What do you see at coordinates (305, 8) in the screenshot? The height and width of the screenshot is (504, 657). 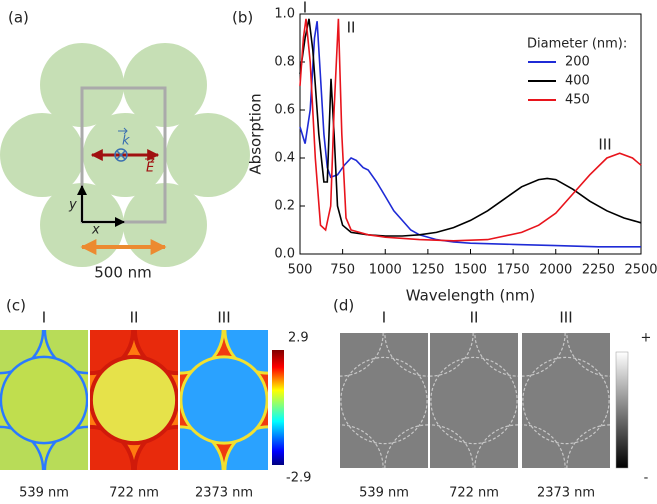 I see `annotation: I` at bounding box center [305, 8].